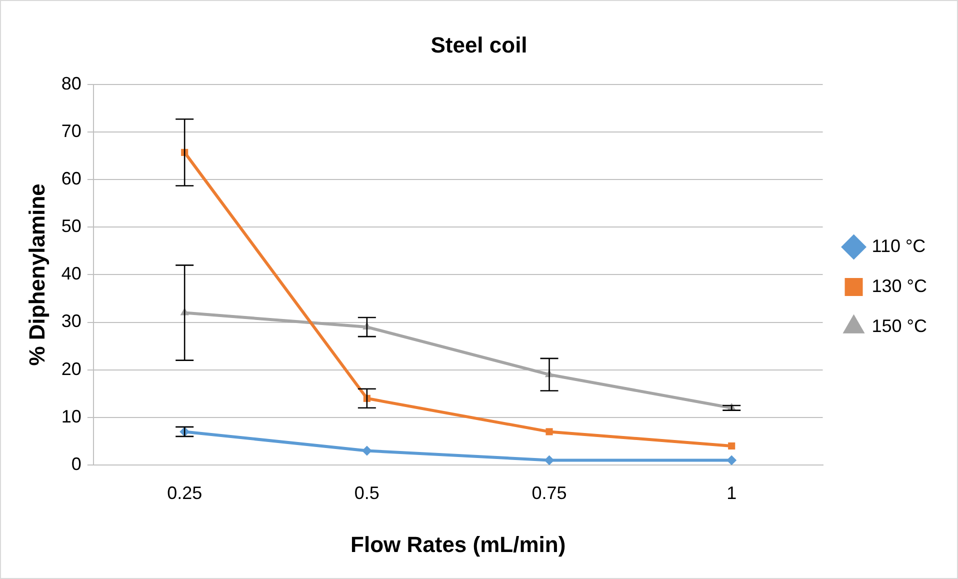 The height and width of the screenshot is (579, 958). I want to click on y-tick-label: 40, so click(71, 274).